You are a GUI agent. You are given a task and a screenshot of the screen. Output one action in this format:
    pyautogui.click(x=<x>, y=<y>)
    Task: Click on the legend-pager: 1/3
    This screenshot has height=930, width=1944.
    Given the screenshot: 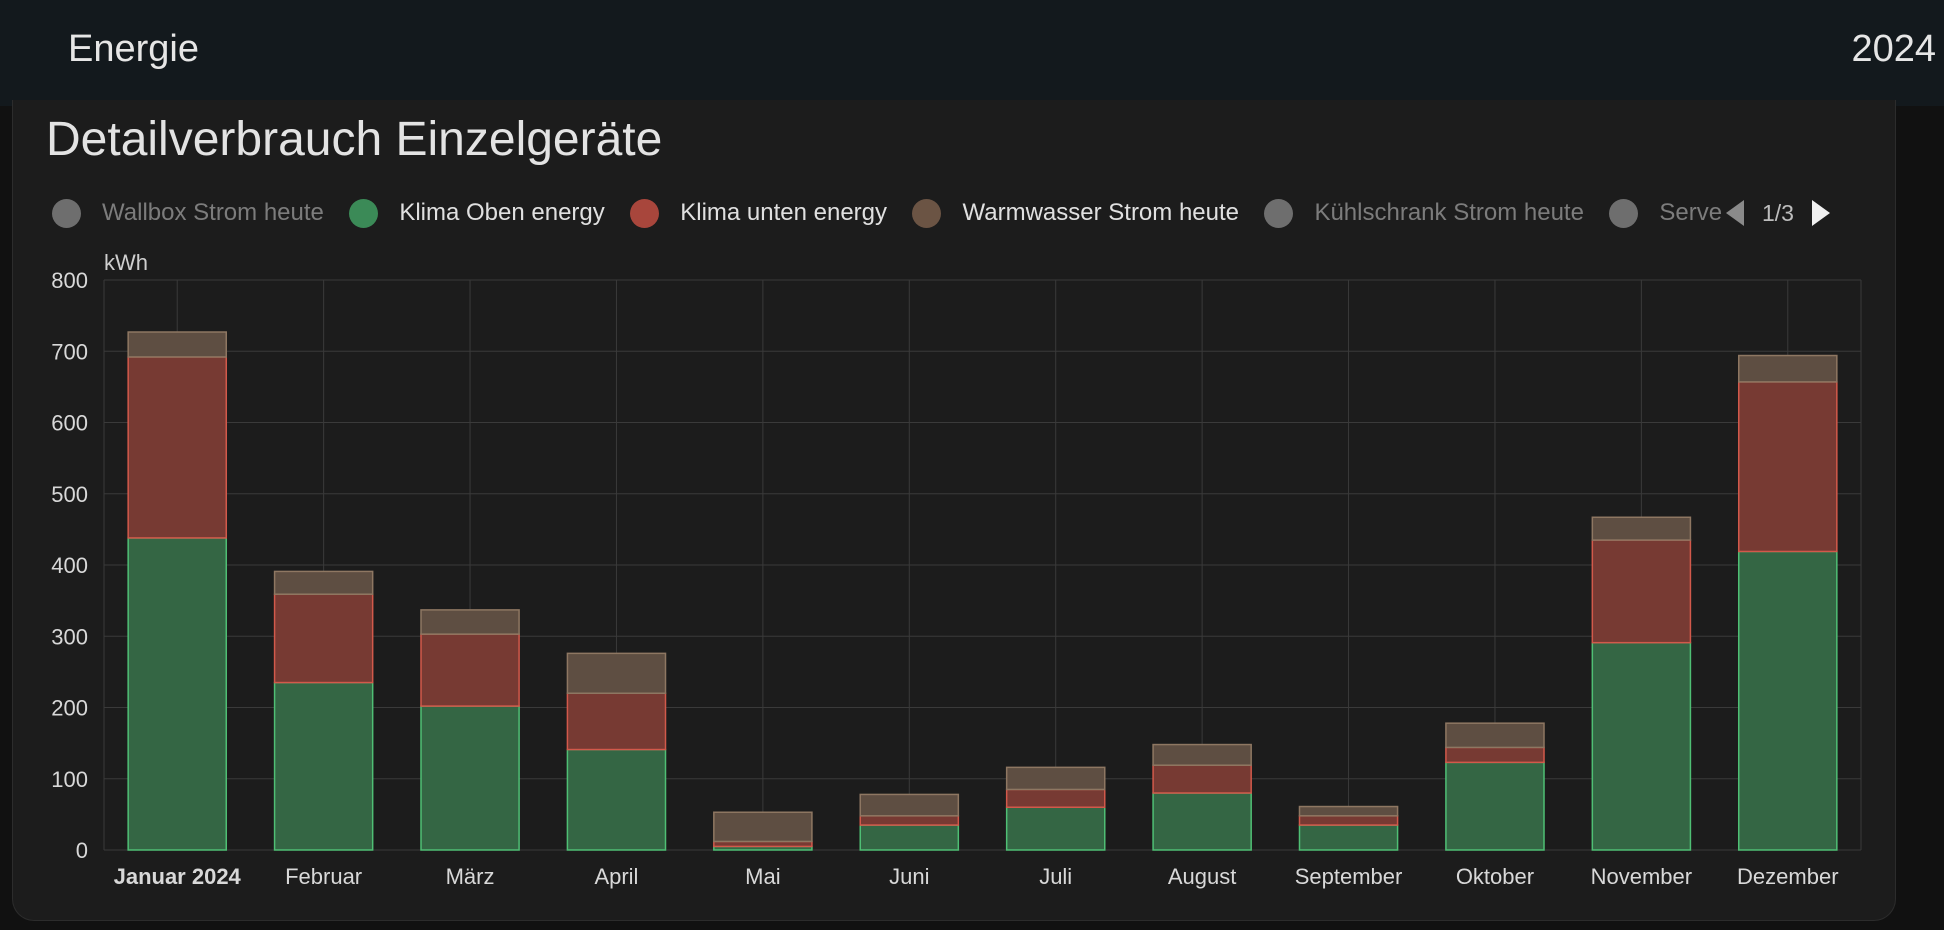 What is the action you would take?
    pyautogui.click(x=1778, y=213)
    